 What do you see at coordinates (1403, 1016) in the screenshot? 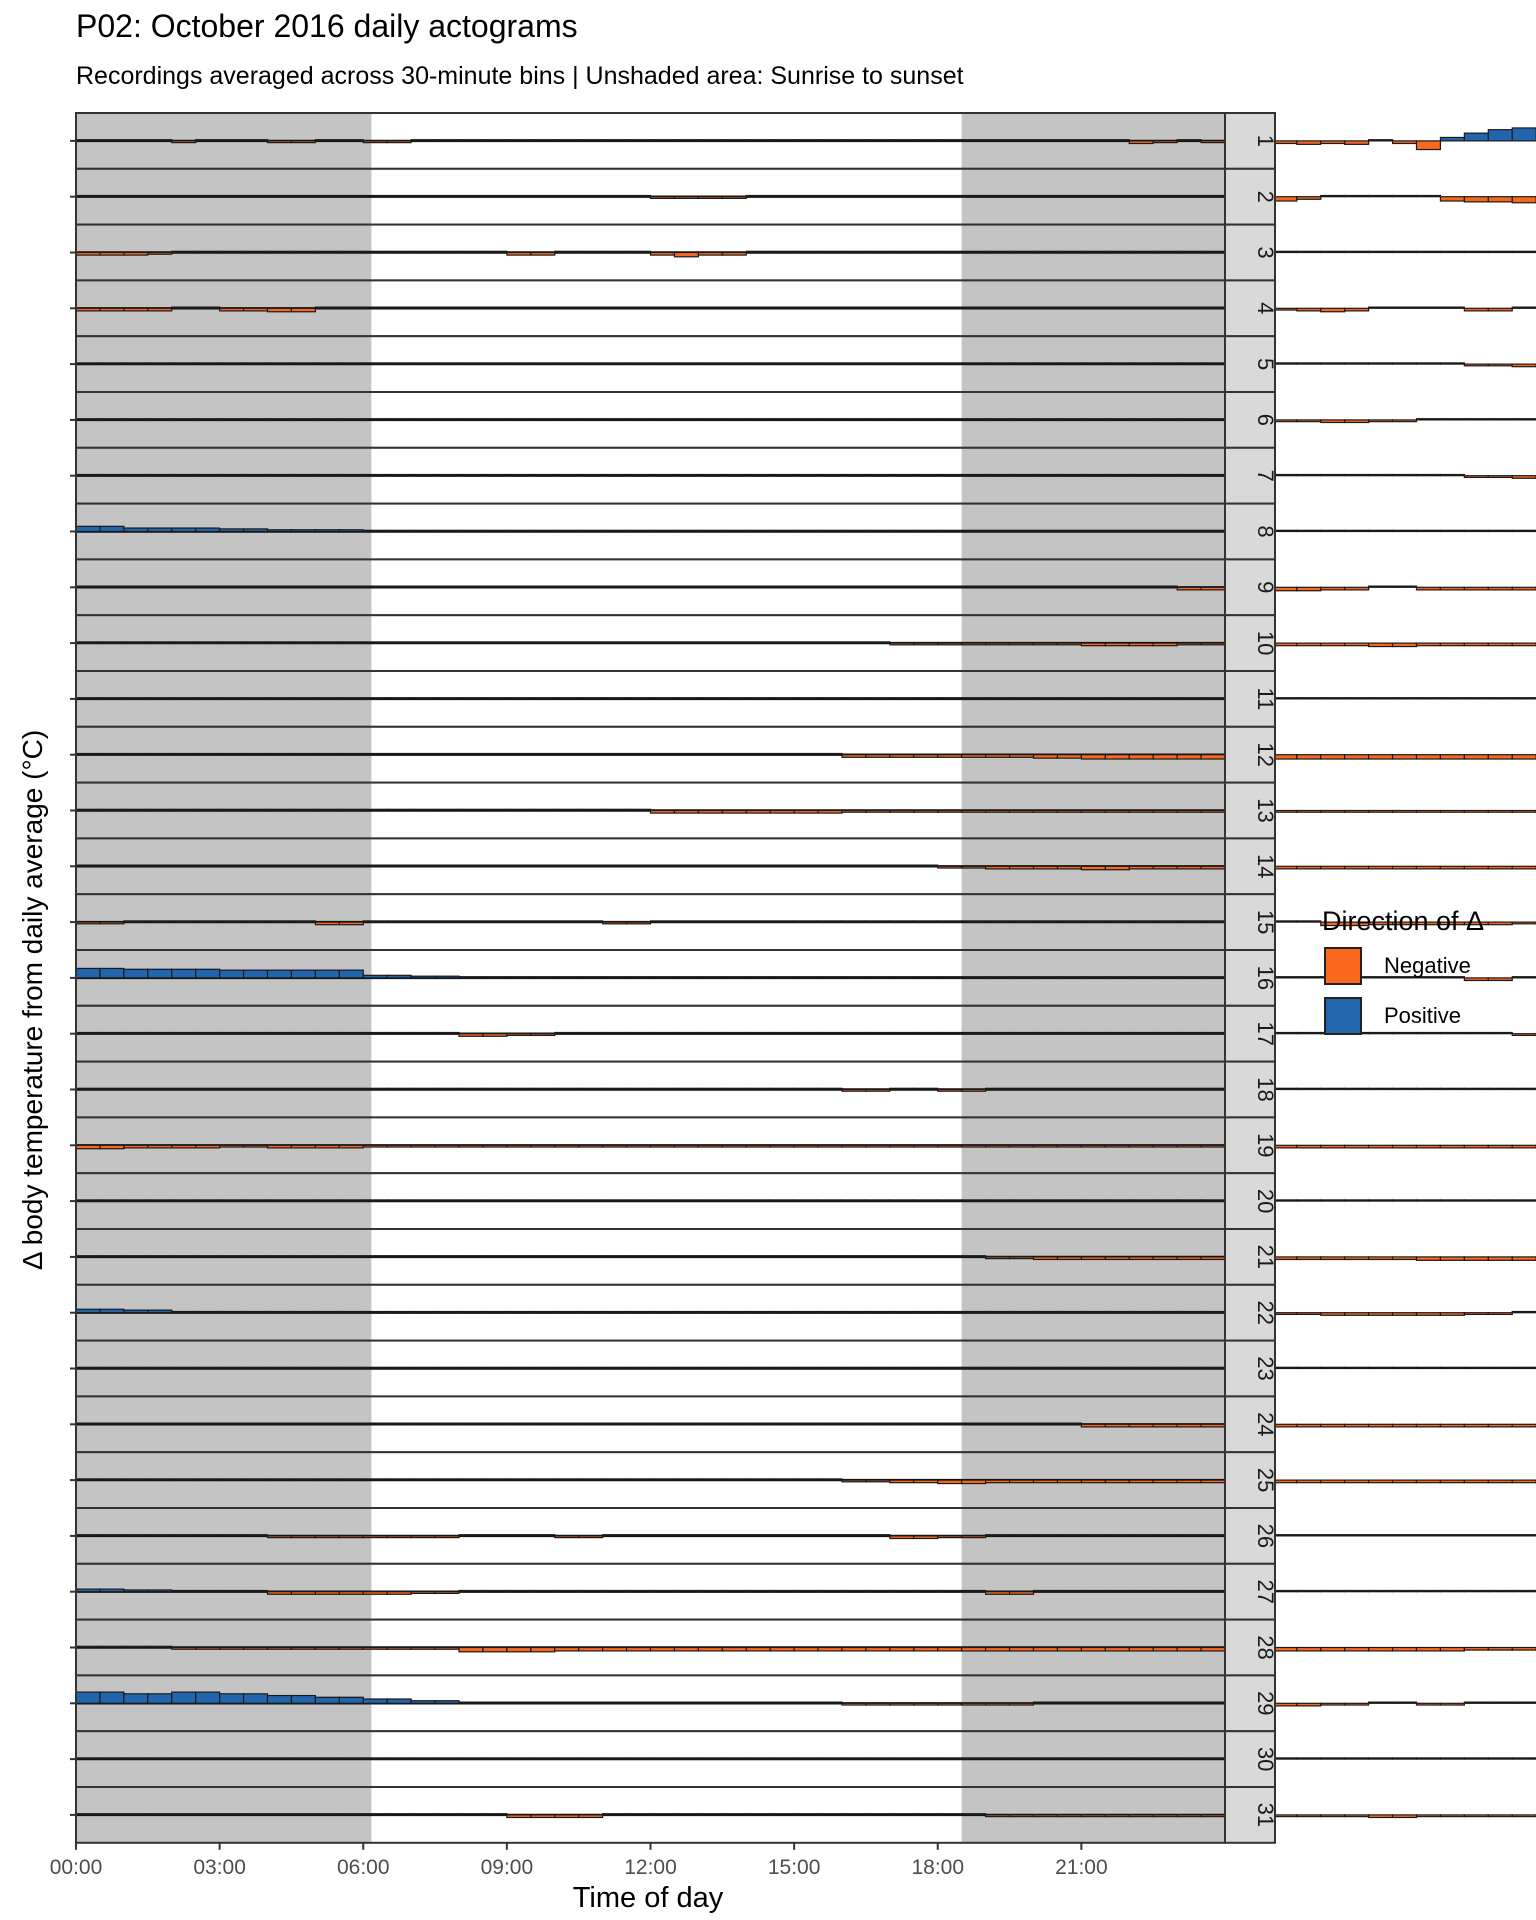
I see `legend-item-positive: Positive` at bounding box center [1403, 1016].